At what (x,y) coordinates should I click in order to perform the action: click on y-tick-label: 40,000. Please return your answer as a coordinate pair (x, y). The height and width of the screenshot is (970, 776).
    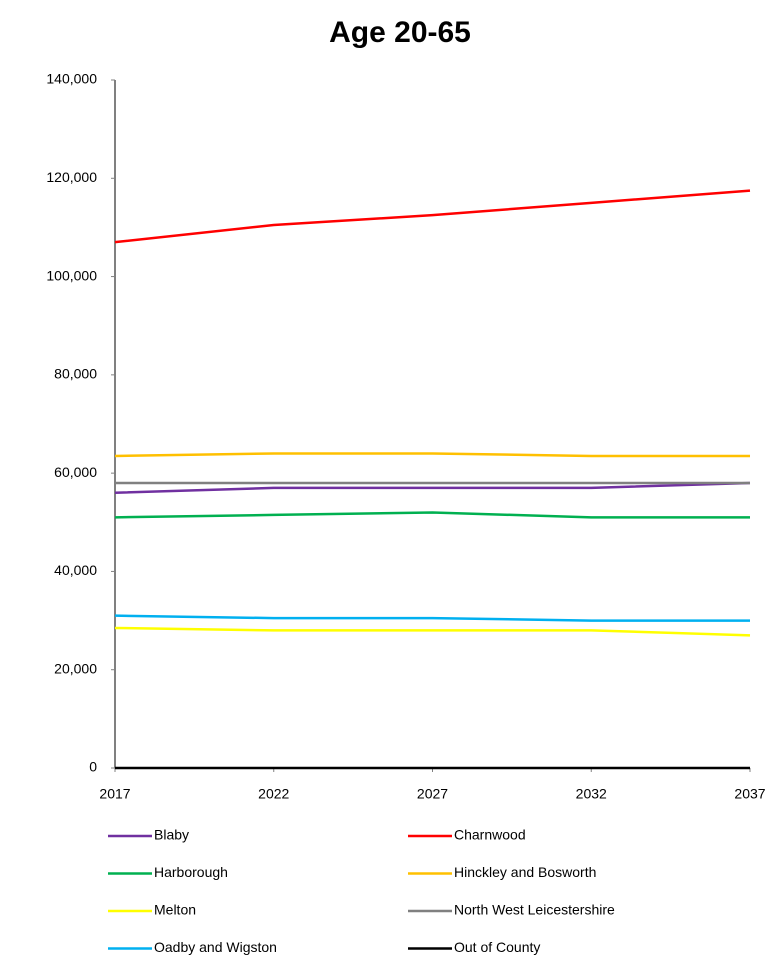
    Looking at the image, I should click on (75, 570).